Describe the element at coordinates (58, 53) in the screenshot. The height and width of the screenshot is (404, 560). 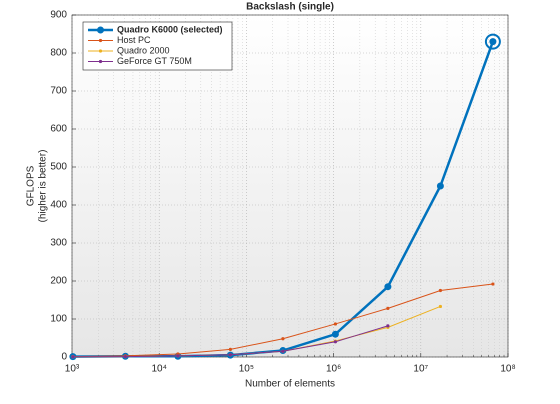
I see `y-tick-label: 800` at that location.